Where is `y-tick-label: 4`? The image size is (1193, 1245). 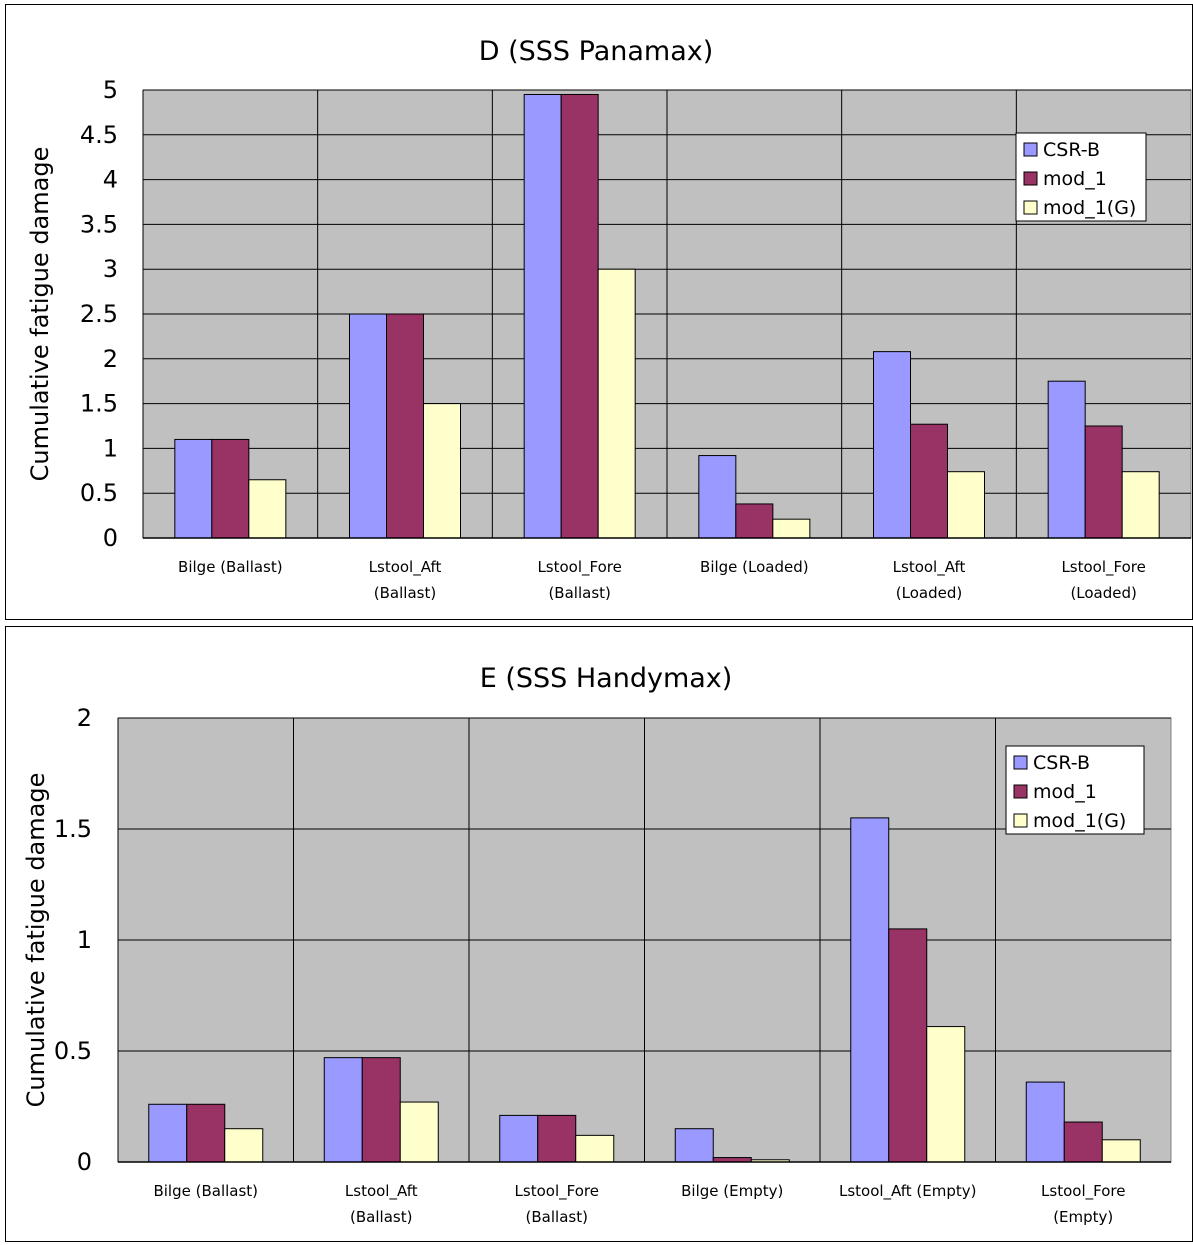 y-tick-label: 4 is located at coordinates (110, 180).